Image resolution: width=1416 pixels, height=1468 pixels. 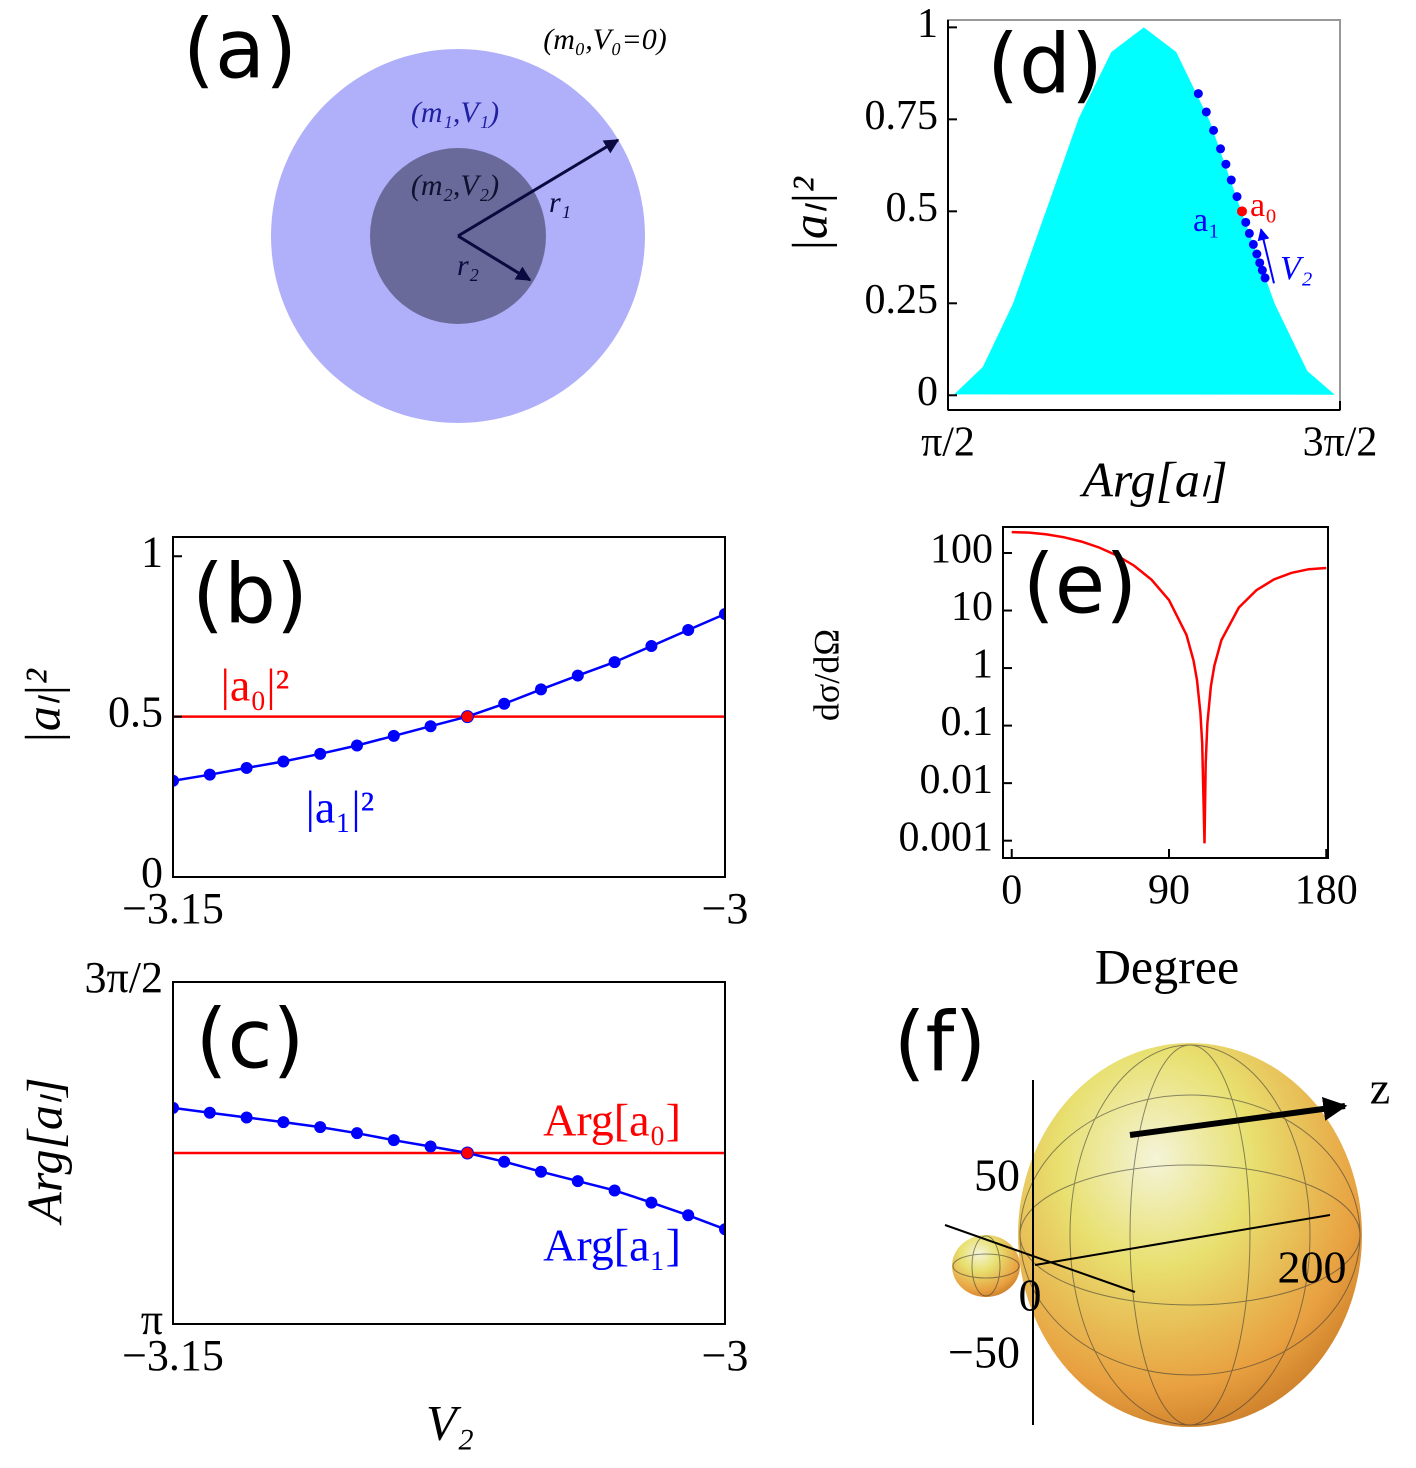 I want to click on region-label: (m₂,V₂), so click(x=455, y=185).